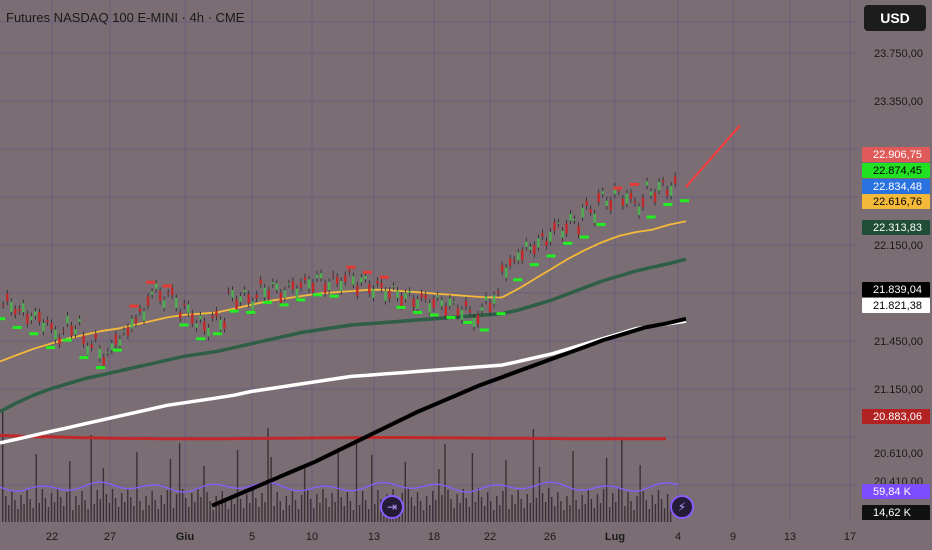 The height and width of the screenshot is (550, 932). I want to click on price-label: 21.821,38, so click(896, 305).